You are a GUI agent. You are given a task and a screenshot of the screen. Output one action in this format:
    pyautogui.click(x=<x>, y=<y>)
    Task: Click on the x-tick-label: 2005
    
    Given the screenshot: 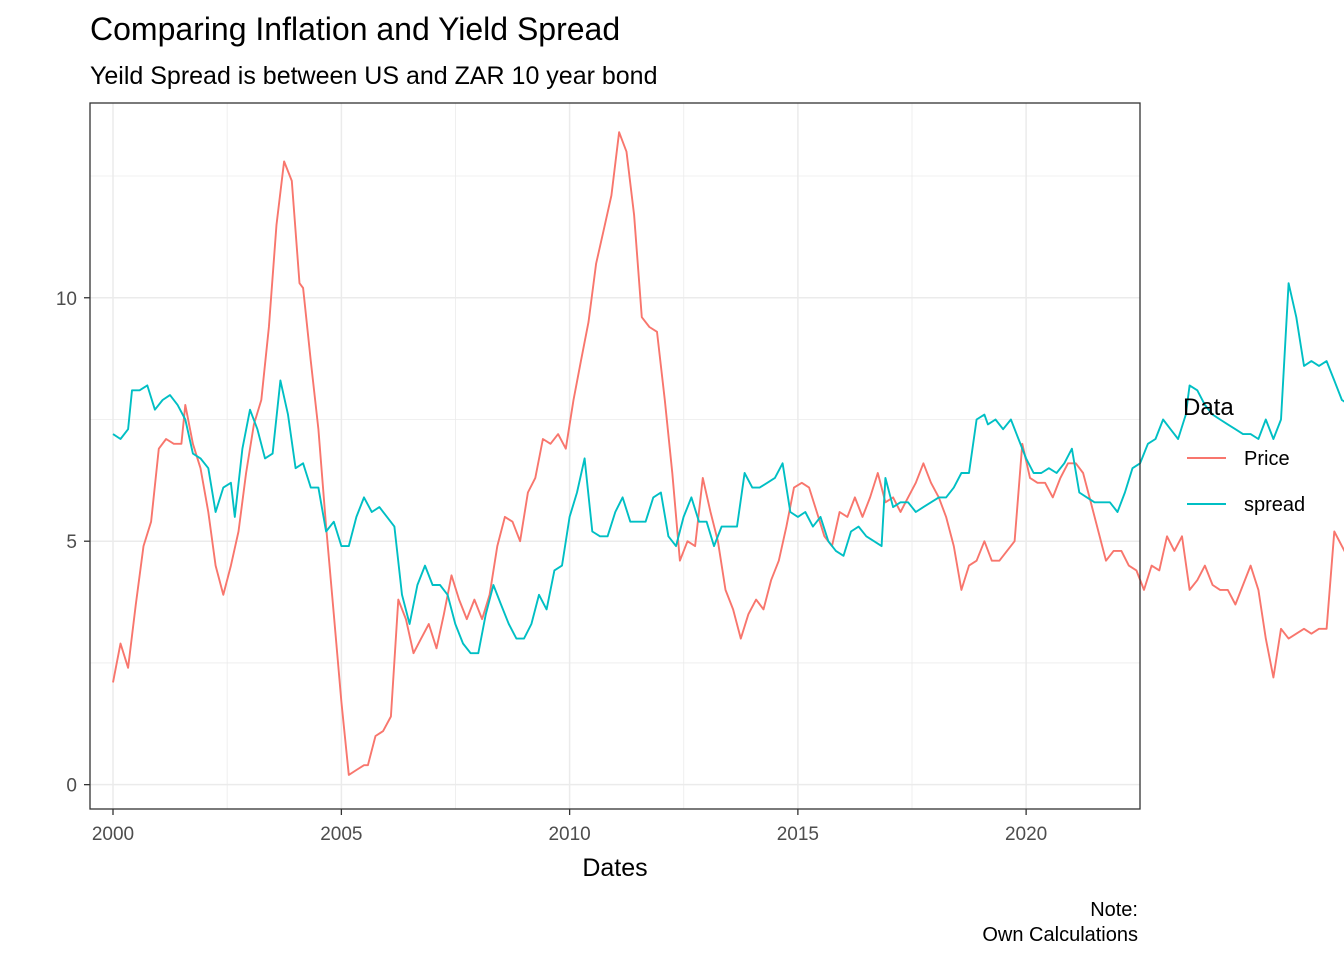 What is the action you would take?
    pyautogui.click(x=341, y=834)
    